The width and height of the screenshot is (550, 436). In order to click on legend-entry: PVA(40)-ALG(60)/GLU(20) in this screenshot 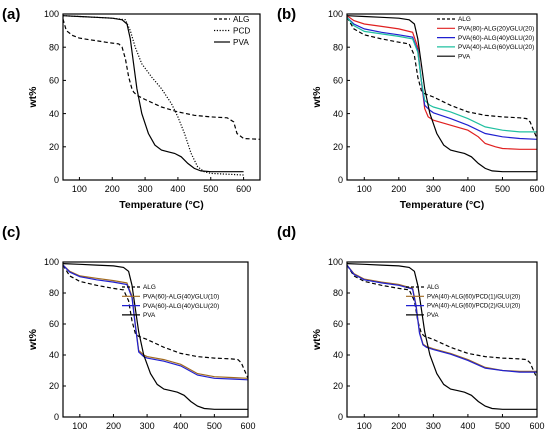, I will do `click(496, 47)`.